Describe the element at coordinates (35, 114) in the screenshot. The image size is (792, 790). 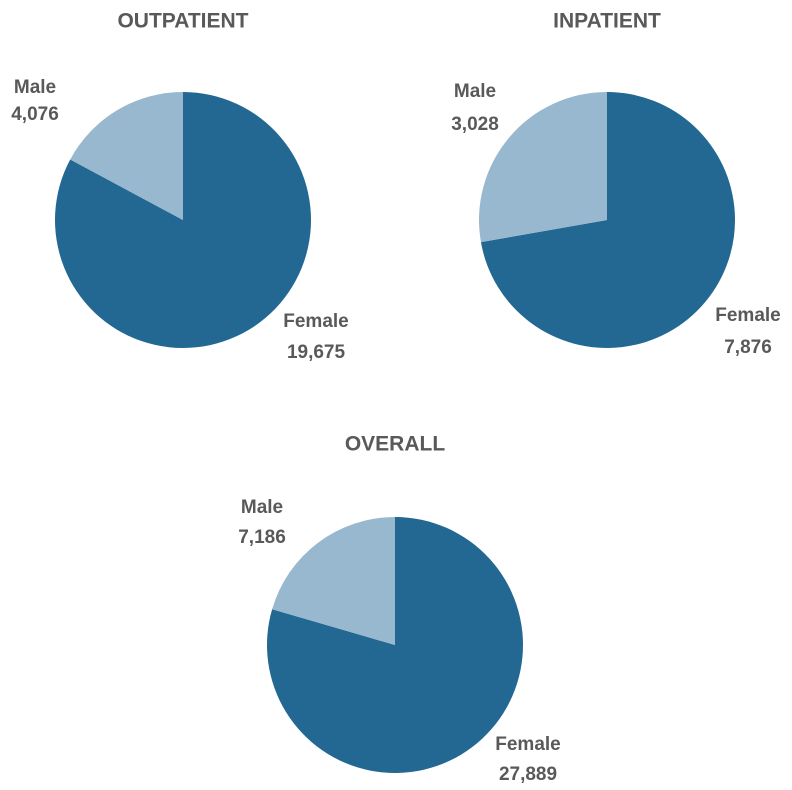
I see `slice-value-label: 4,076` at that location.